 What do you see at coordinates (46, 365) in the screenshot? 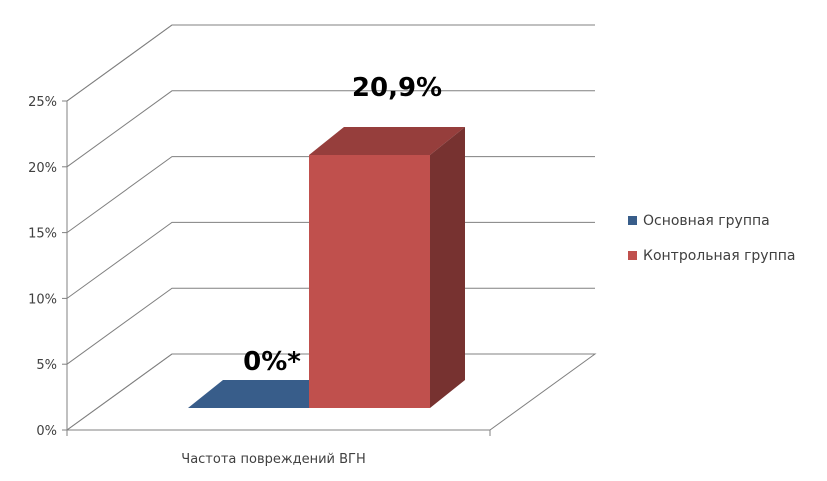
I see `y-tick-label: 5%` at bounding box center [46, 365].